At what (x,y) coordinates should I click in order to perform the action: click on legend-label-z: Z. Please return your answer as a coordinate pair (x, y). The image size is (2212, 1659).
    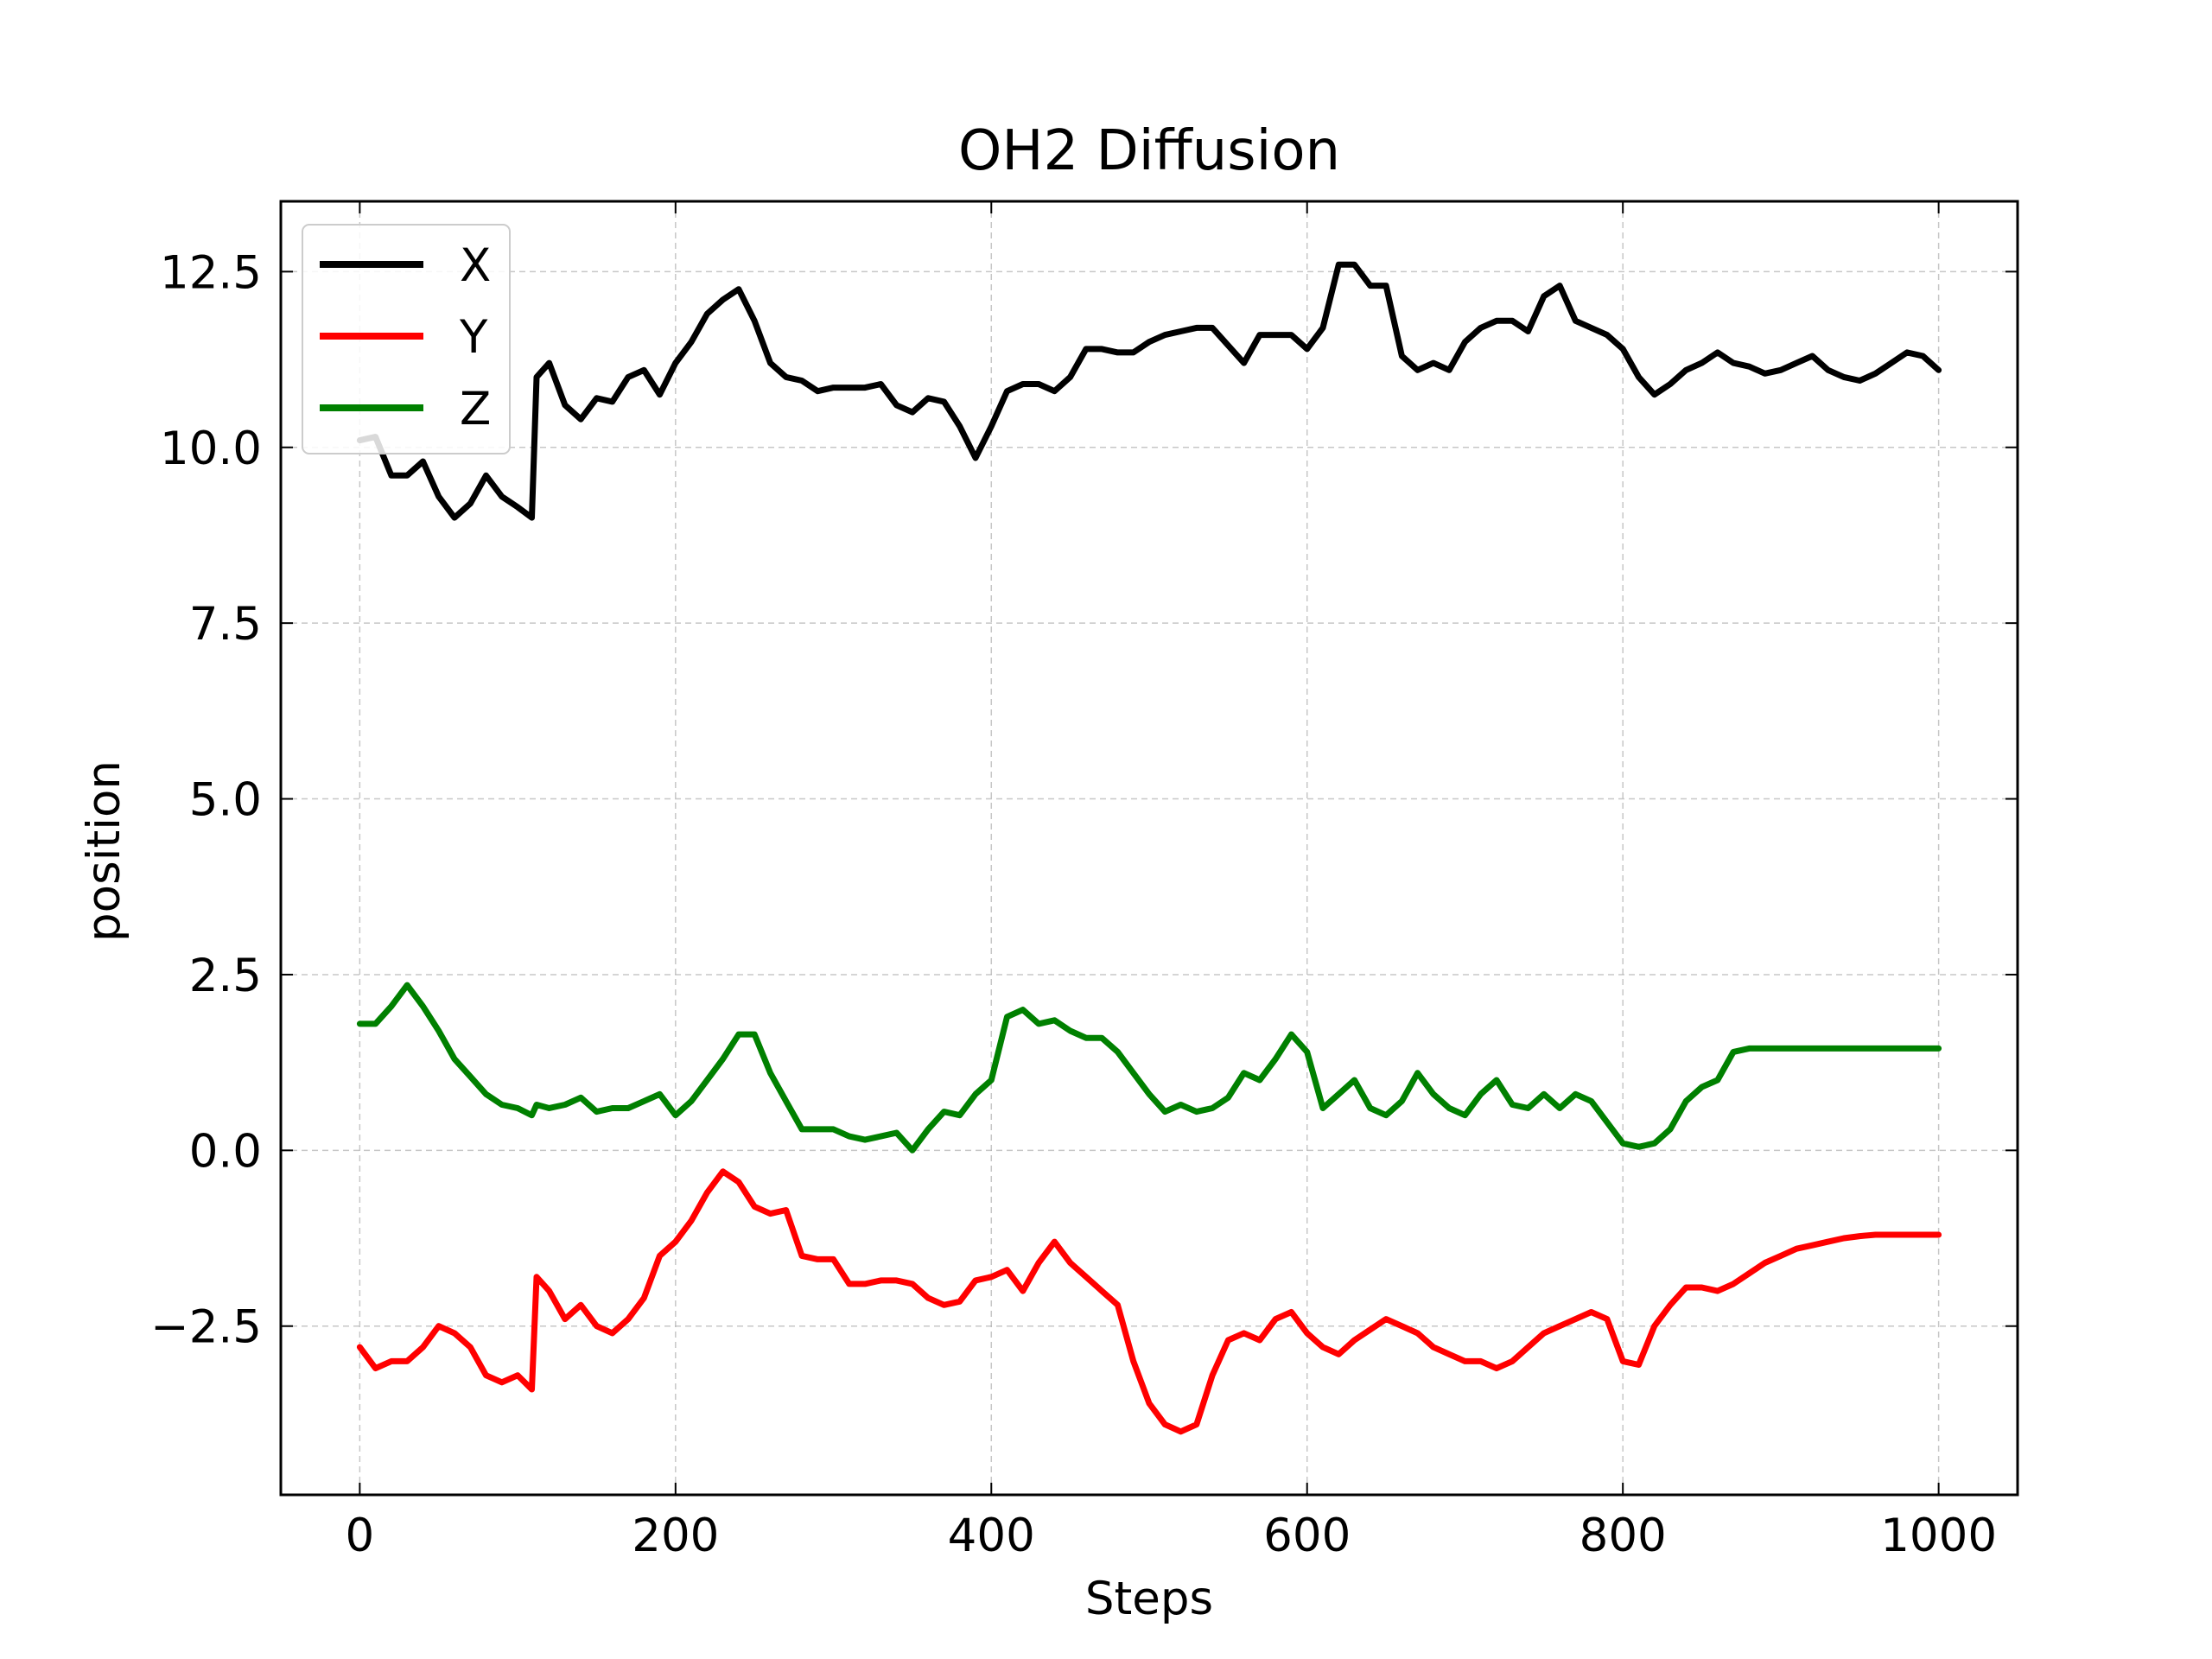
    Looking at the image, I should click on (475, 409).